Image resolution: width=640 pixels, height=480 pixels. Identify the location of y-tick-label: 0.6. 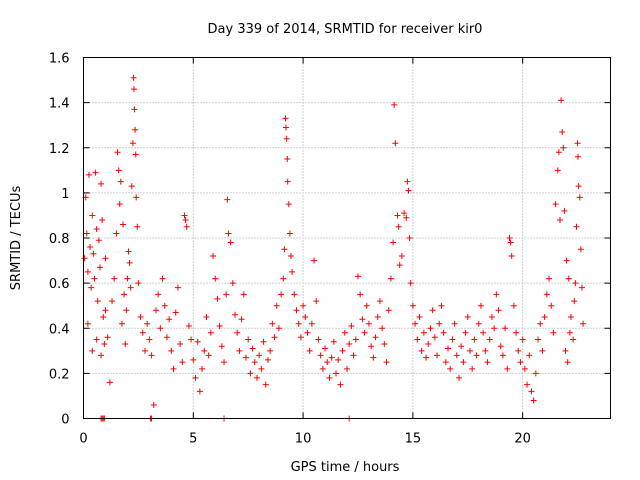
(59, 284).